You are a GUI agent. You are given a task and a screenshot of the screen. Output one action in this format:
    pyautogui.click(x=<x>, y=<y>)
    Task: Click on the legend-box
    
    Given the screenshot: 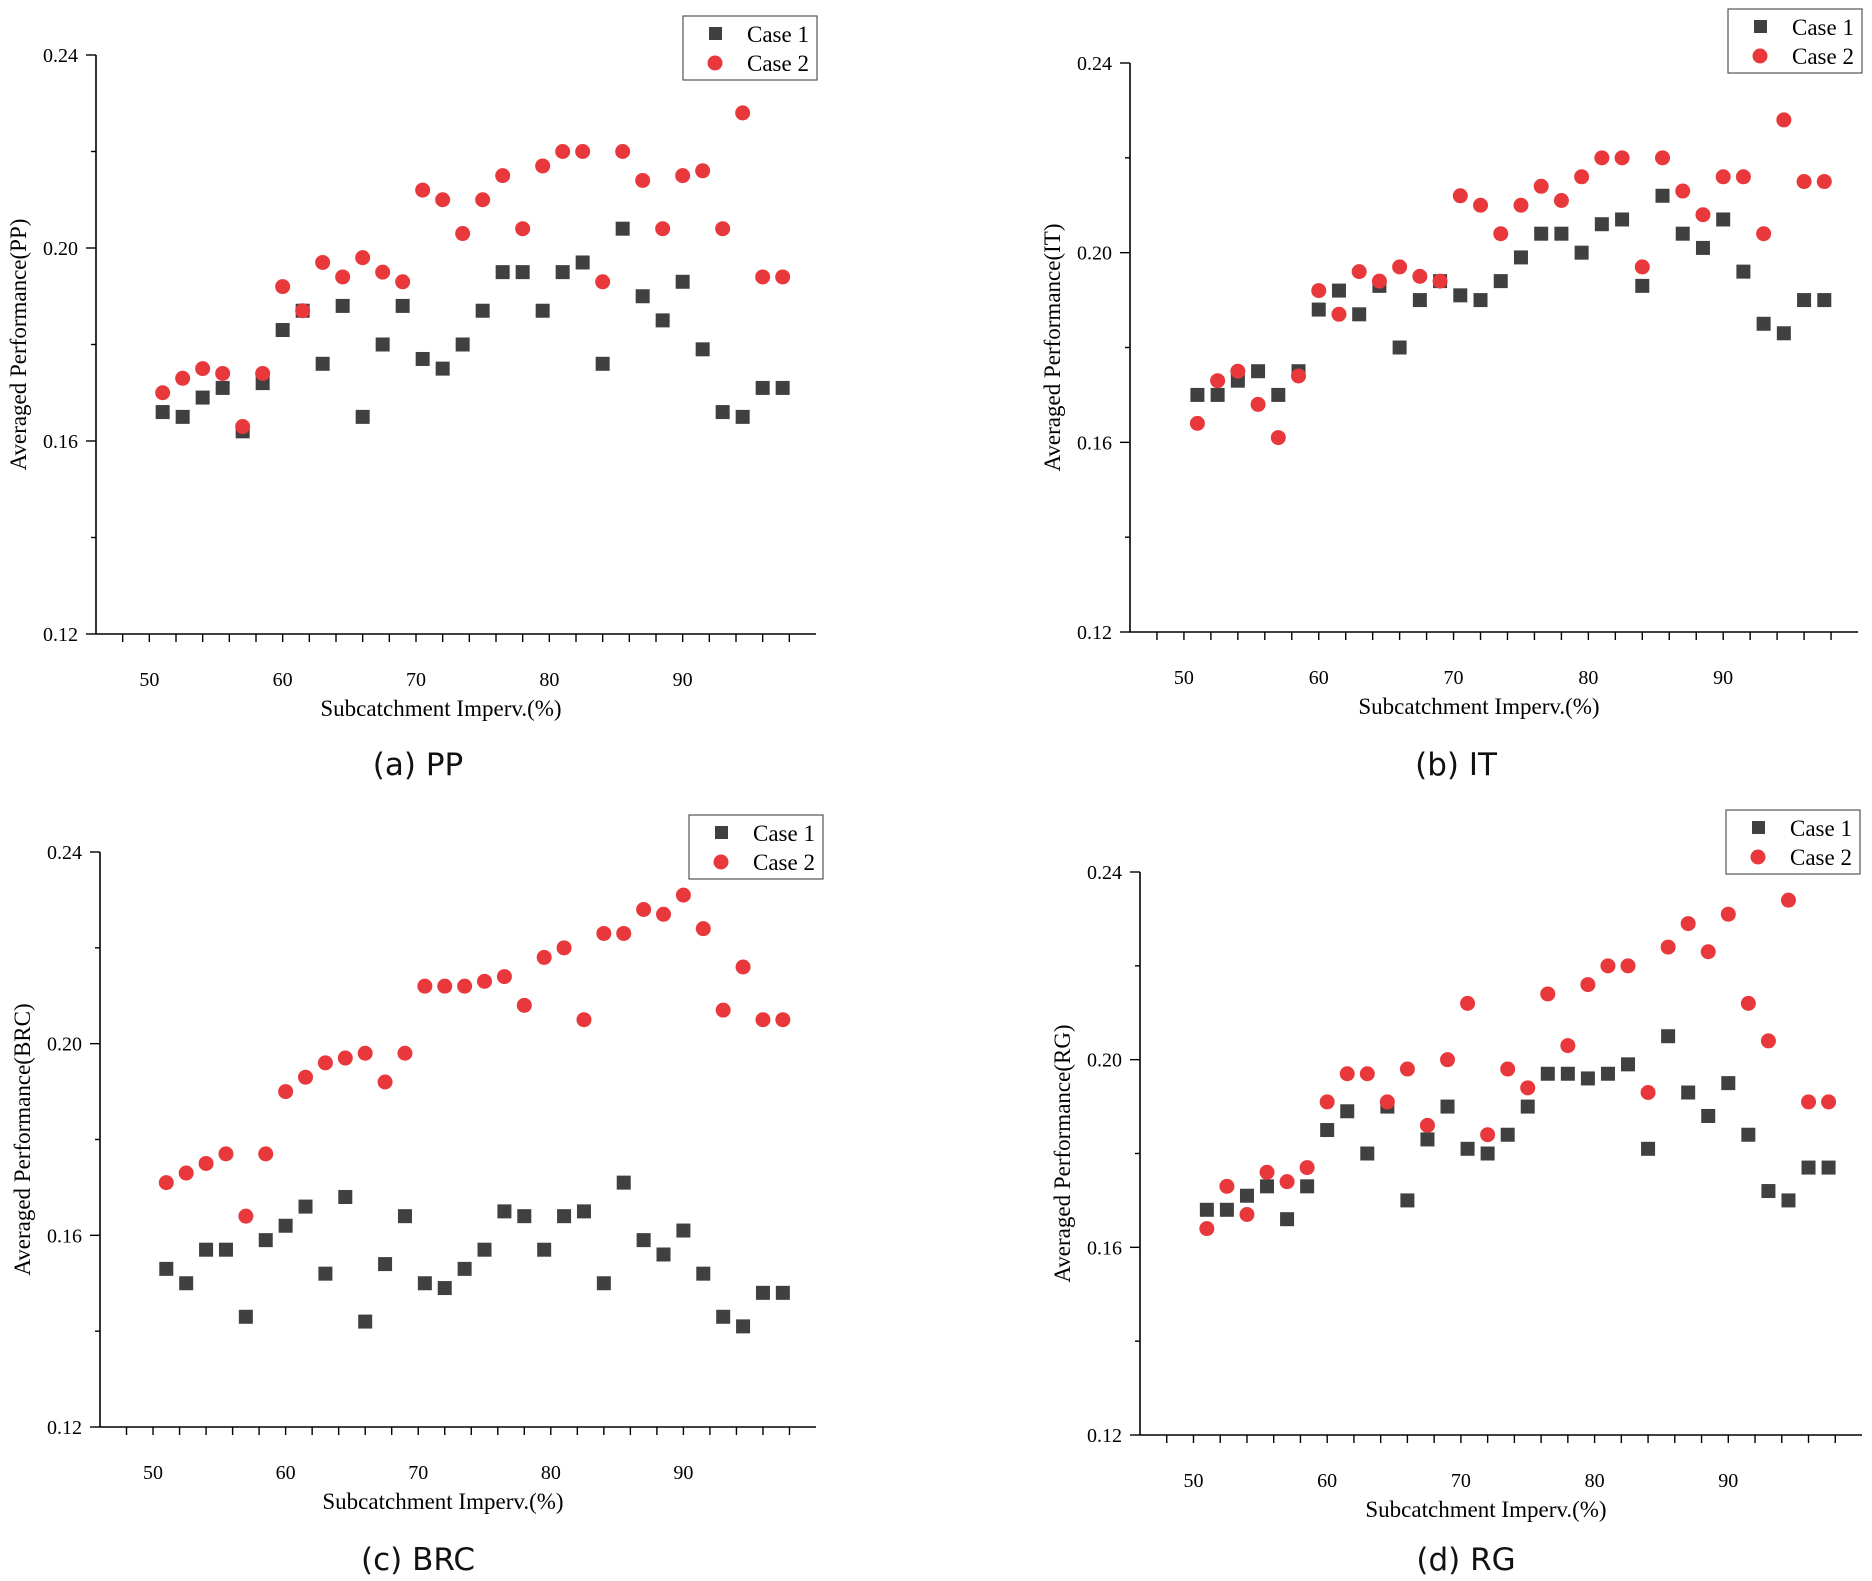 What is the action you would take?
    pyautogui.click(x=750, y=48)
    